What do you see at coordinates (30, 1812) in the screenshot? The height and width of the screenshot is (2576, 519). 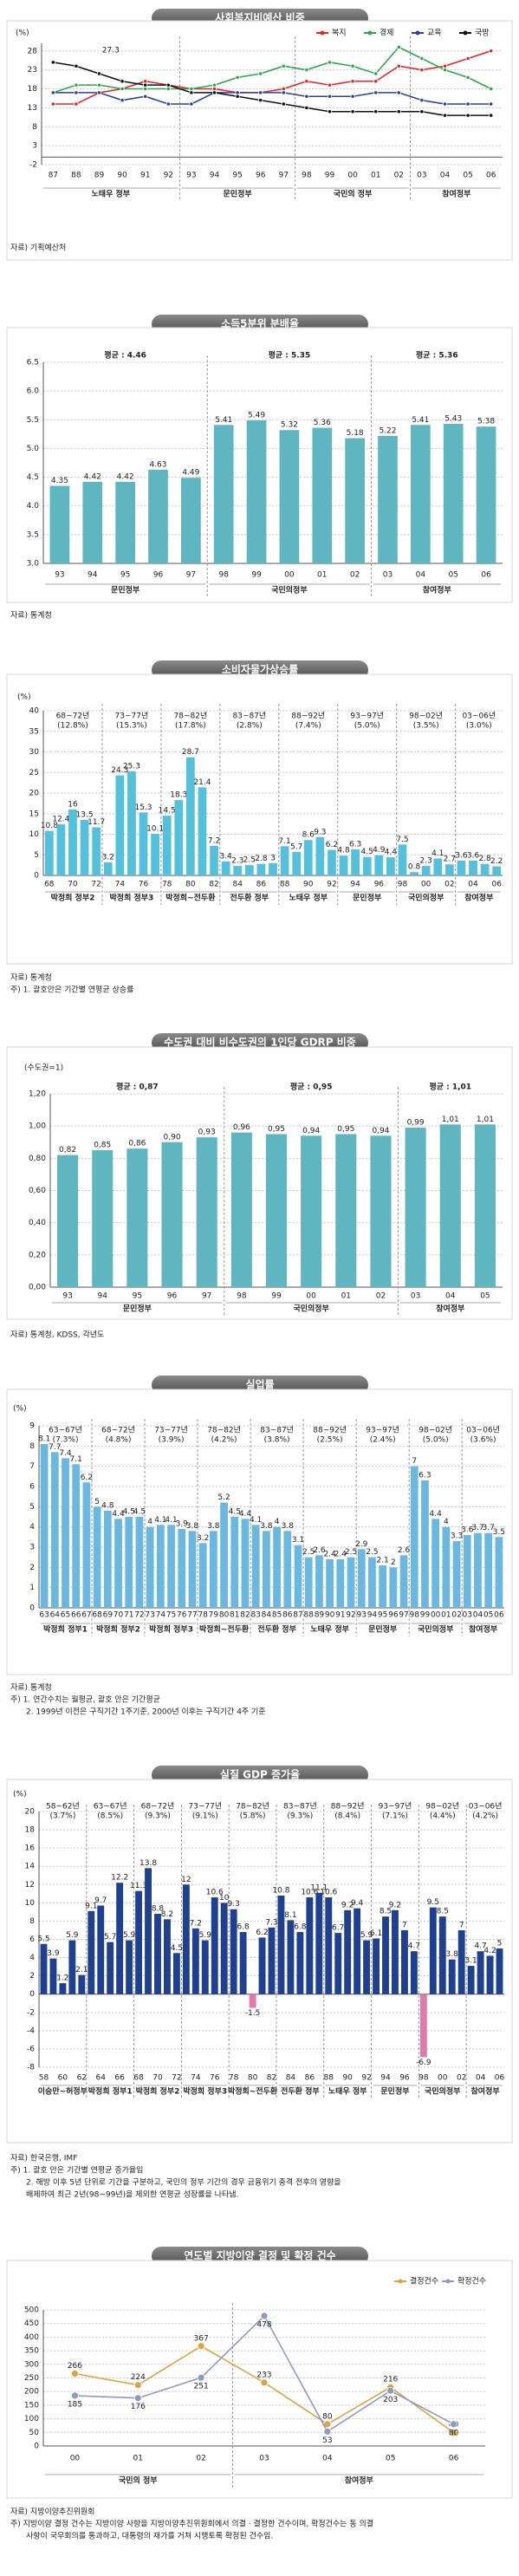 I see `y-tick-label: 20` at bounding box center [30, 1812].